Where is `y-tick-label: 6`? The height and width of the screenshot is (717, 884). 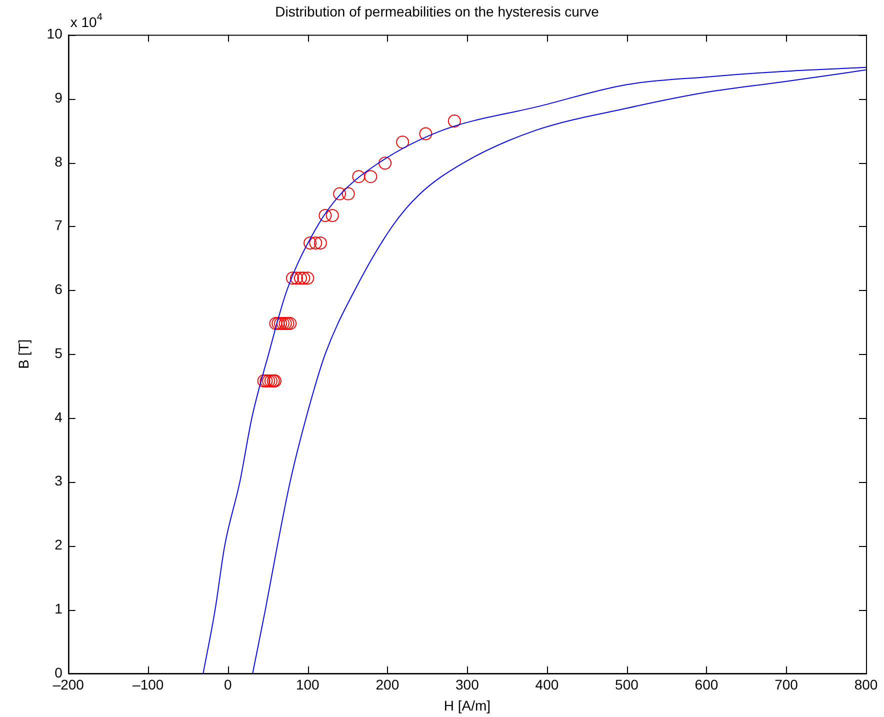
y-tick-label: 6 is located at coordinates (58, 289).